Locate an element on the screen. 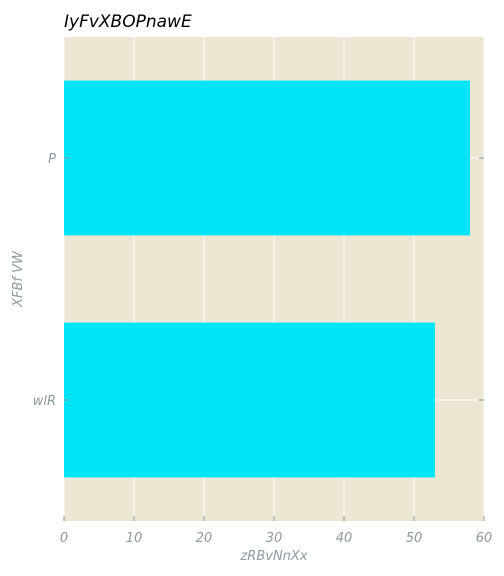 The width and height of the screenshot is (504, 576). chart-title: IyFvXBOPnawE is located at coordinates (128, 22).